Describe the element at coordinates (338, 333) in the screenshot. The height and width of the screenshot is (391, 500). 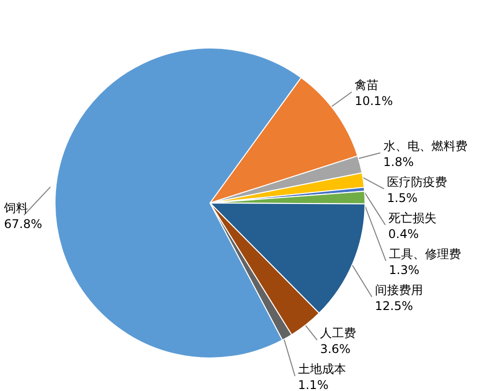
I see `slice-label: 人工费` at that location.